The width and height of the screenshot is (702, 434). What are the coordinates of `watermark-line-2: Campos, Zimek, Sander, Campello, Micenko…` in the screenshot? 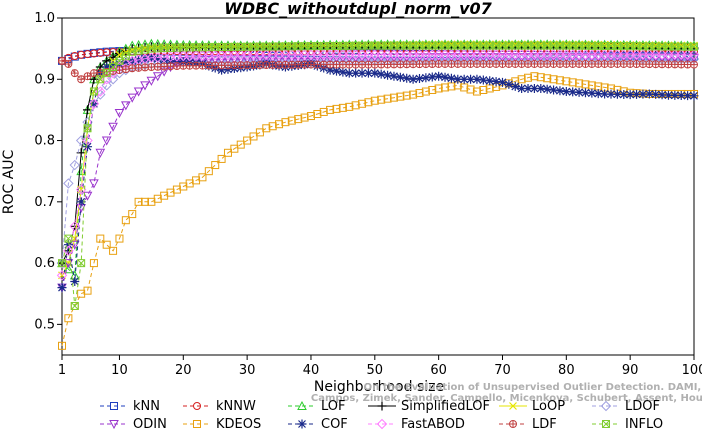 It's located at (506, 398).